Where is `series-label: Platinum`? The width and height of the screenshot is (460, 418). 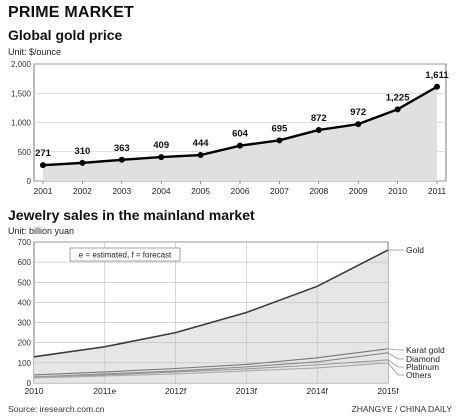
series-label: Platinum is located at coordinates (422, 367).